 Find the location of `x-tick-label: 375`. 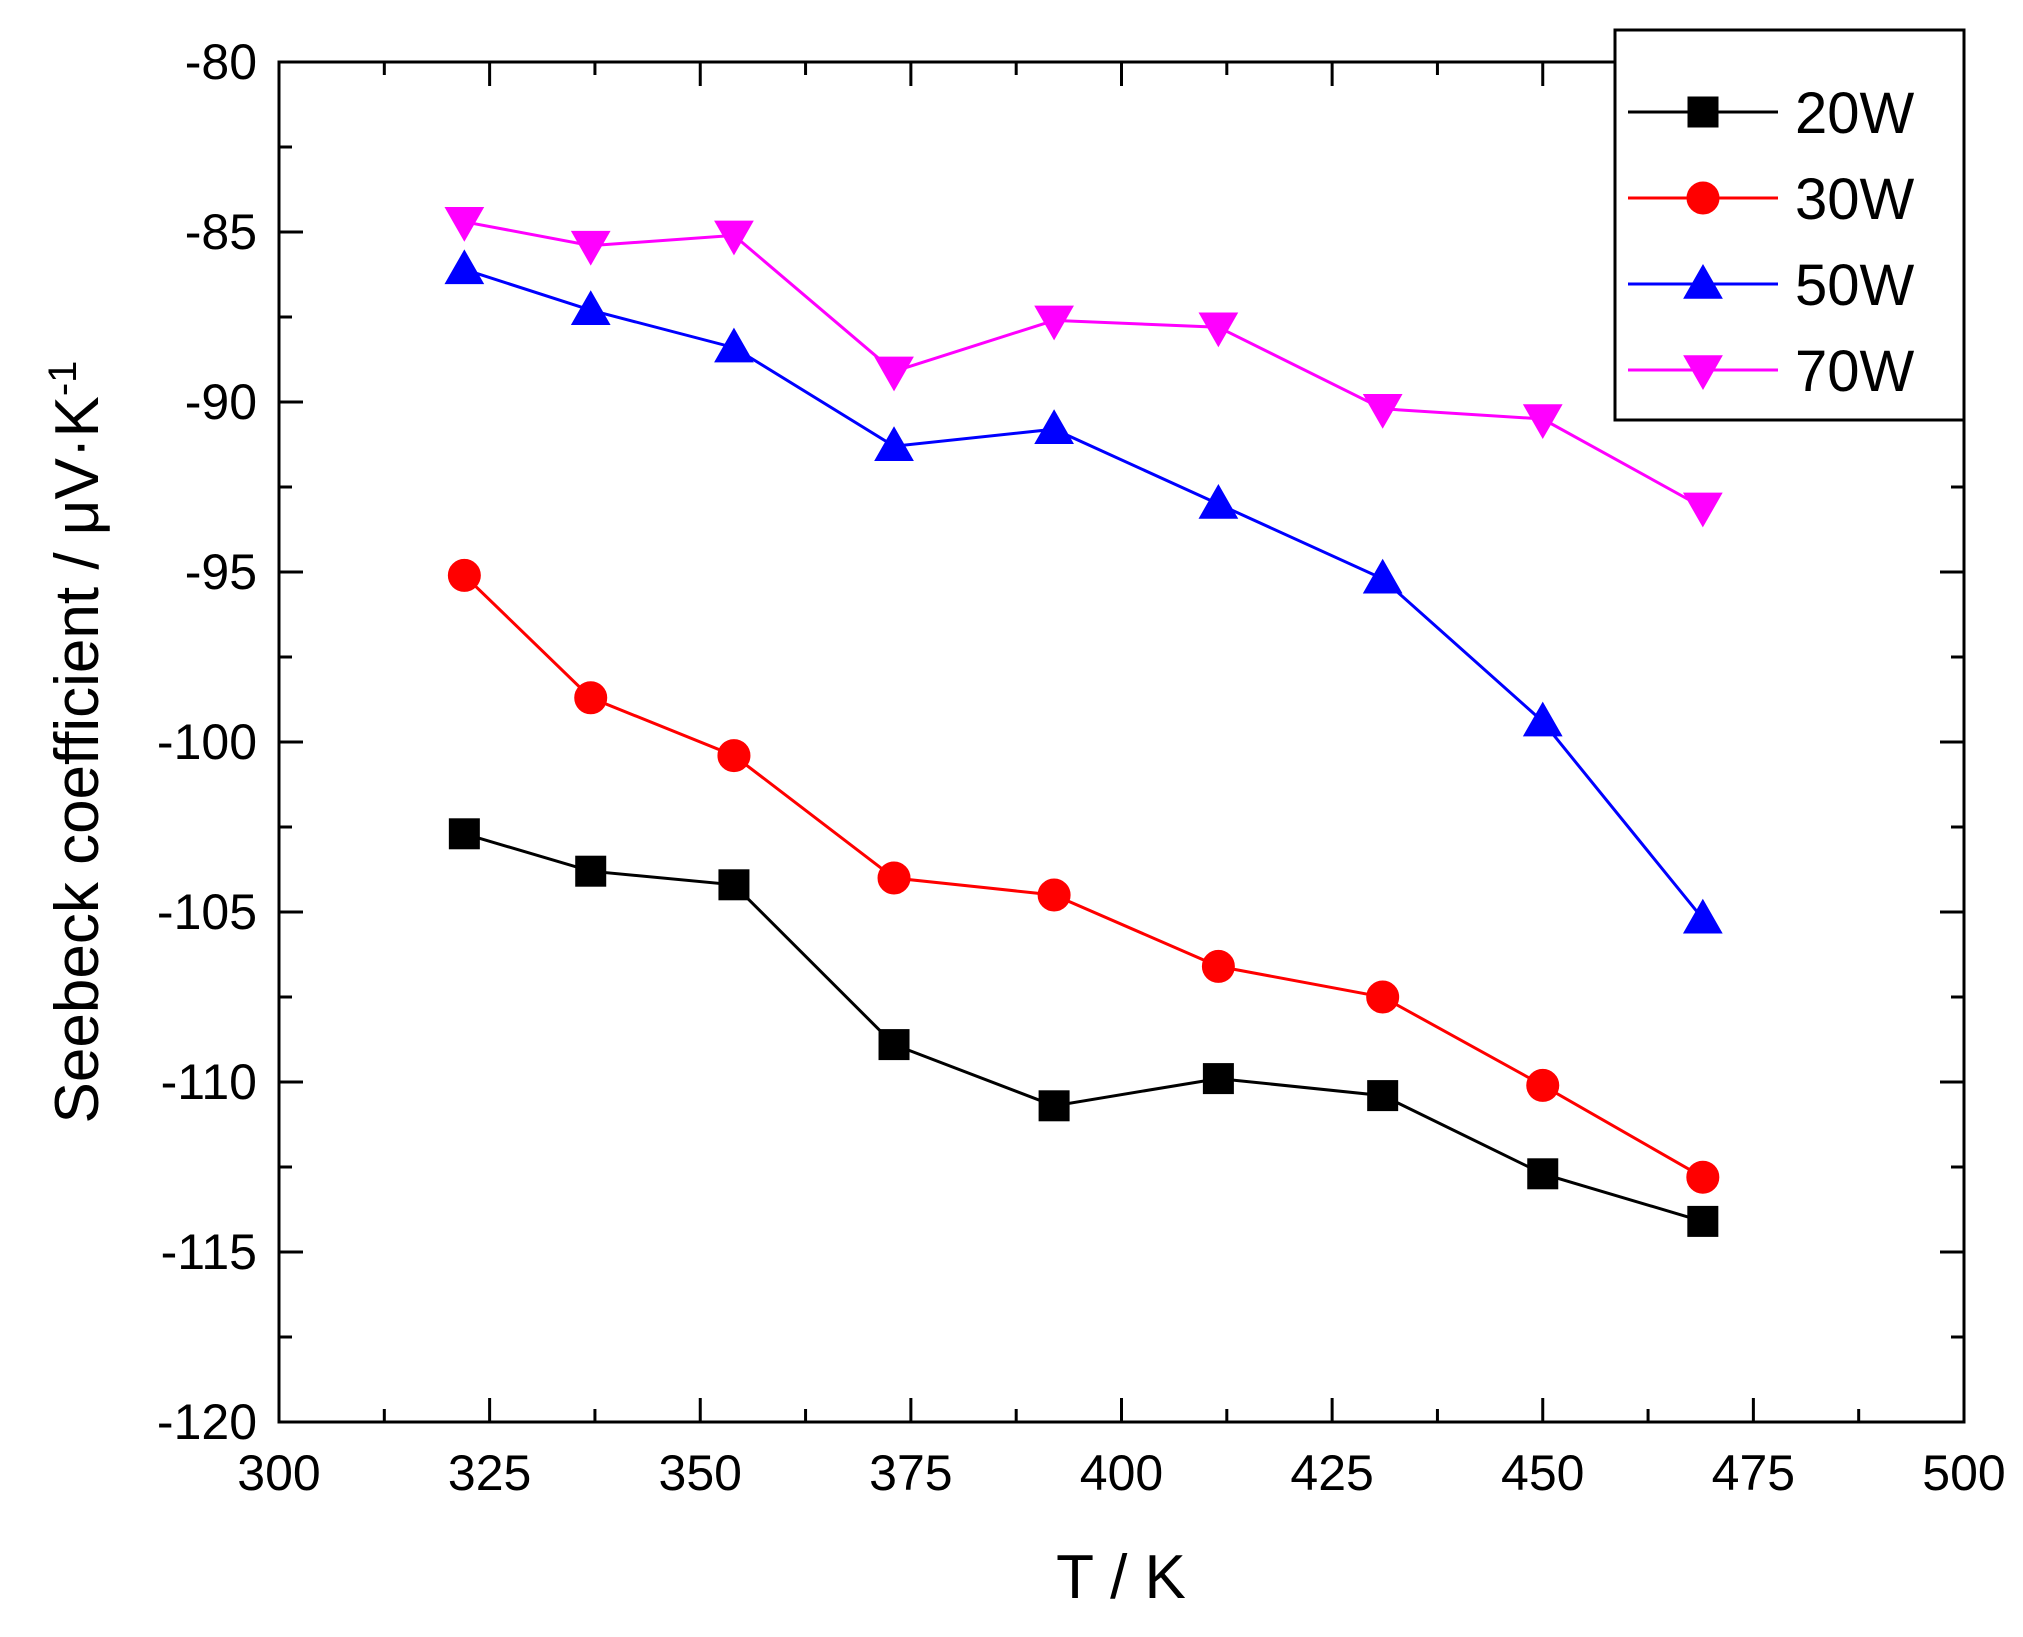

x-tick-label: 375 is located at coordinates (910, 1473).